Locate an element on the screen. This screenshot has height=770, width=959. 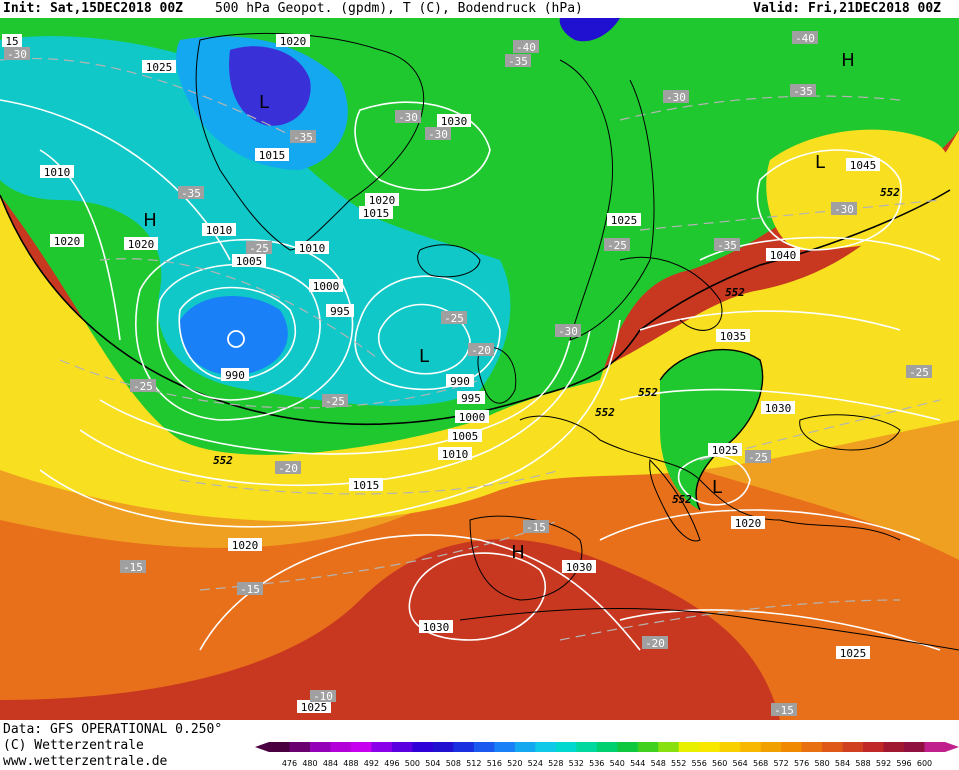
svg-text: 1010 is located at coordinates (57, 172).